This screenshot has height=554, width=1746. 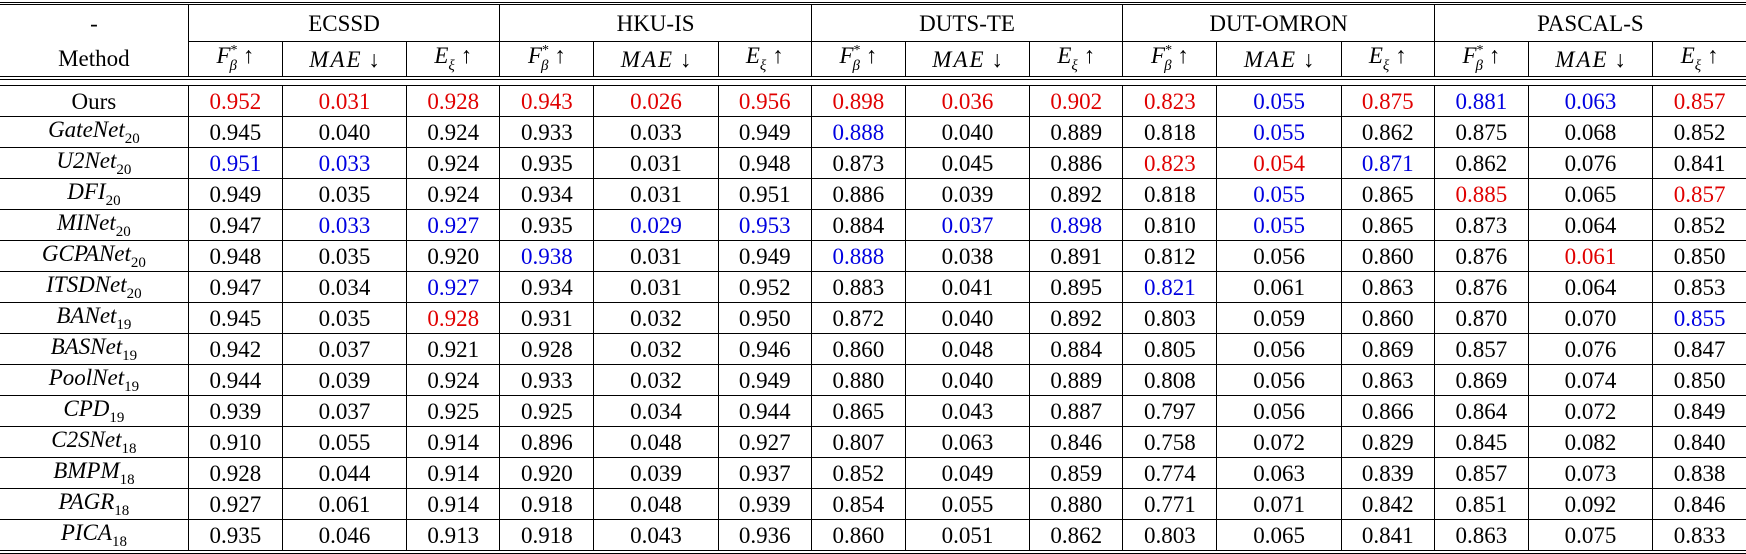 What do you see at coordinates (546, 194) in the screenshot?
I see `score-cell: 0.934` at bounding box center [546, 194].